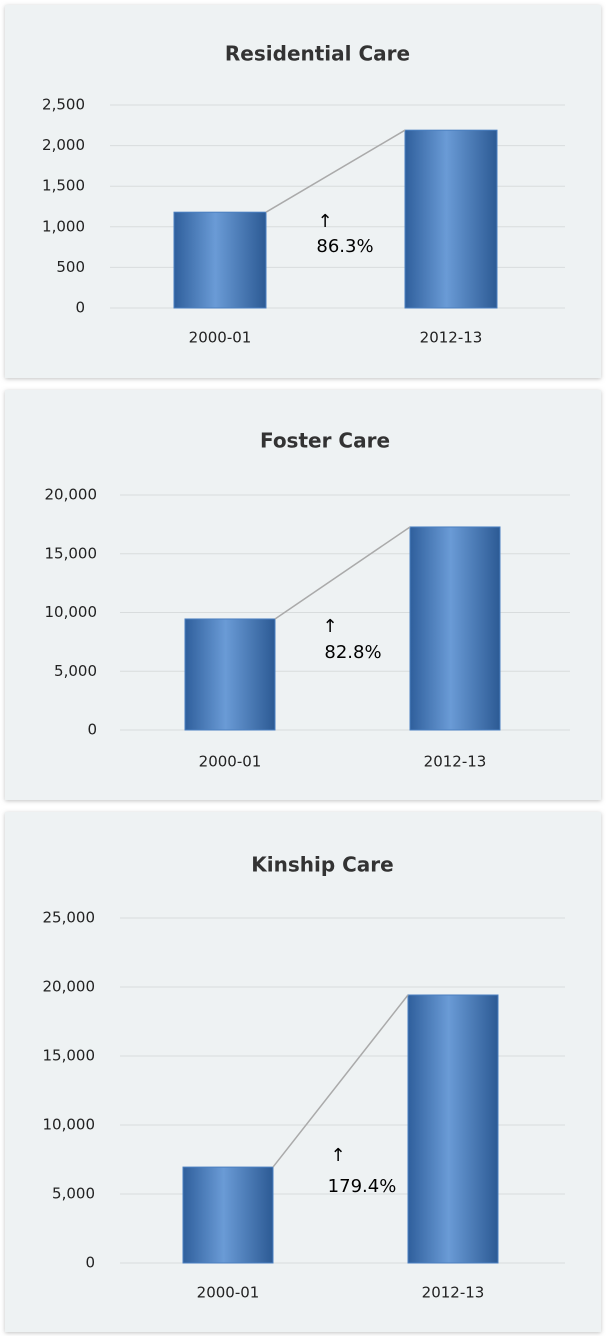  Describe the element at coordinates (325, 441) in the screenshot. I see `chart-title: Foster Care` at that location.